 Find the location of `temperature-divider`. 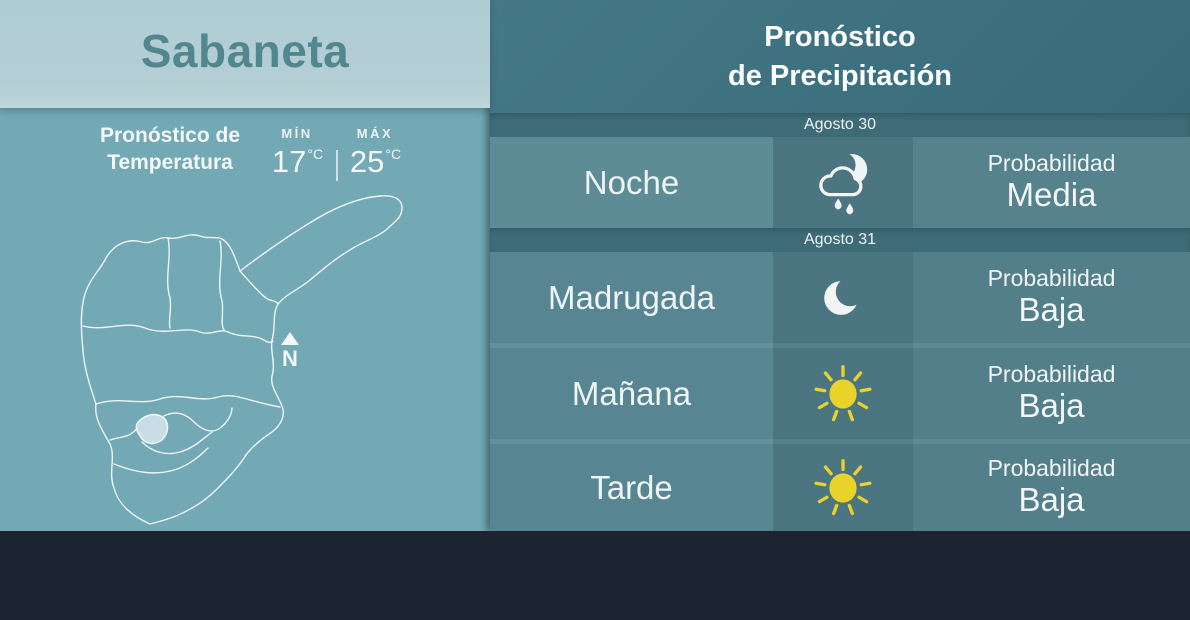

temperature-divider is located at coordinates (337, 165).